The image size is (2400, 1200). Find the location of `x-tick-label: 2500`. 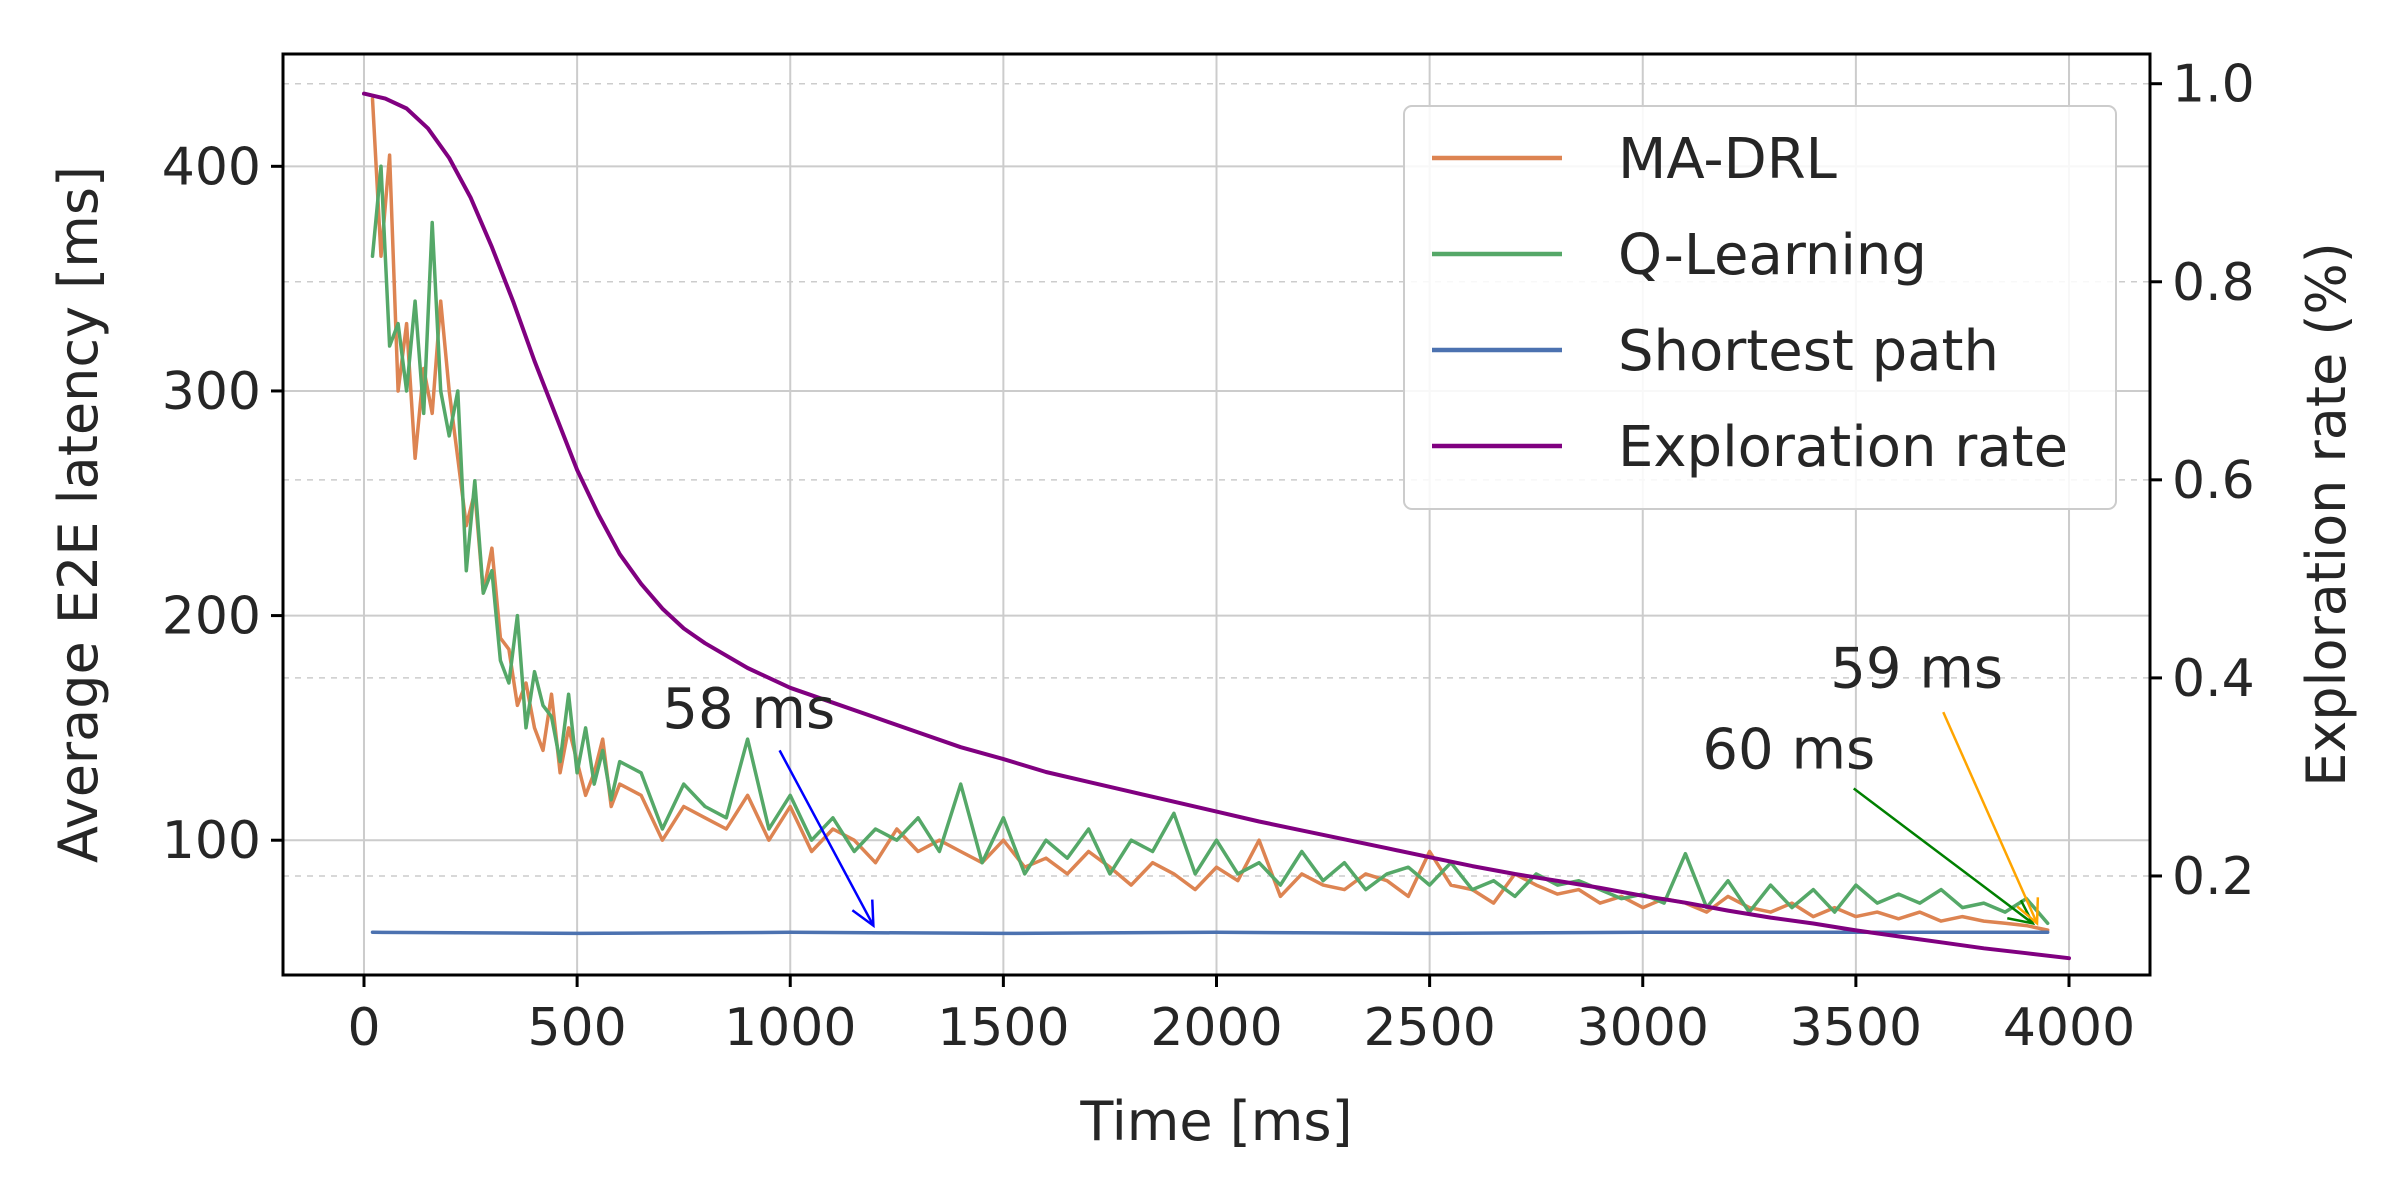

x-tick-label: 2500 is located at coordinates (1429, 1028).